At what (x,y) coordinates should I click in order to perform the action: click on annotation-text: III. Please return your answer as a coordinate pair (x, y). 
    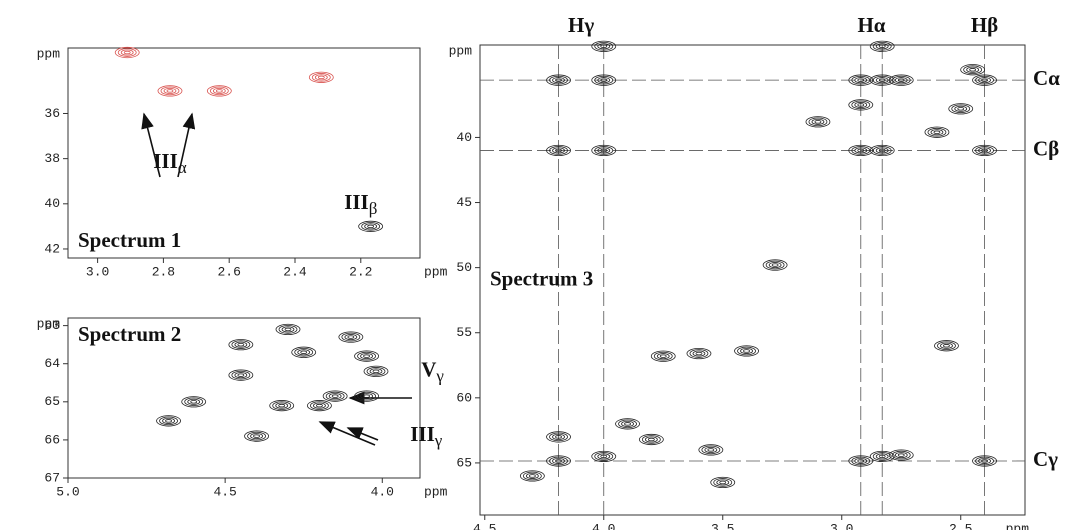
    Looking at the image, I should click on (165, 161).